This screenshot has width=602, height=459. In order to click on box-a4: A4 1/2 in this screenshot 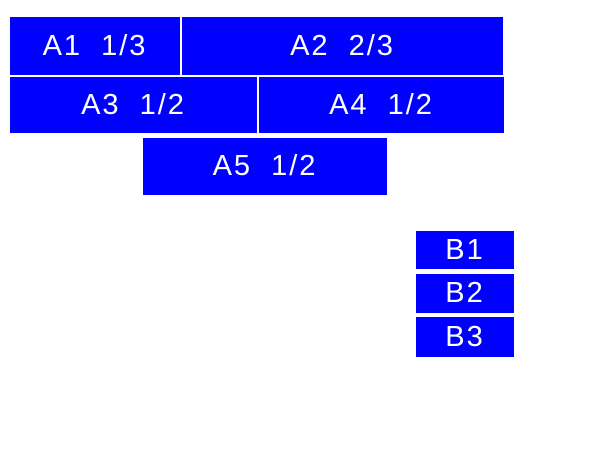, I will do `click(381, 105)`.